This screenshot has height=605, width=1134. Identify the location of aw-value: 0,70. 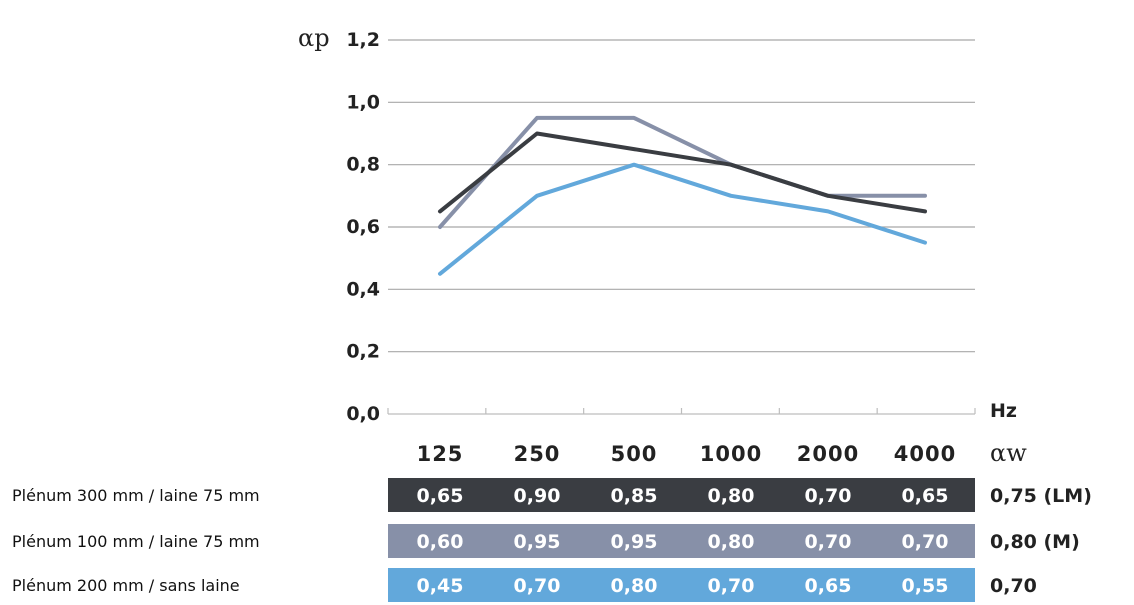
(1013, 586).